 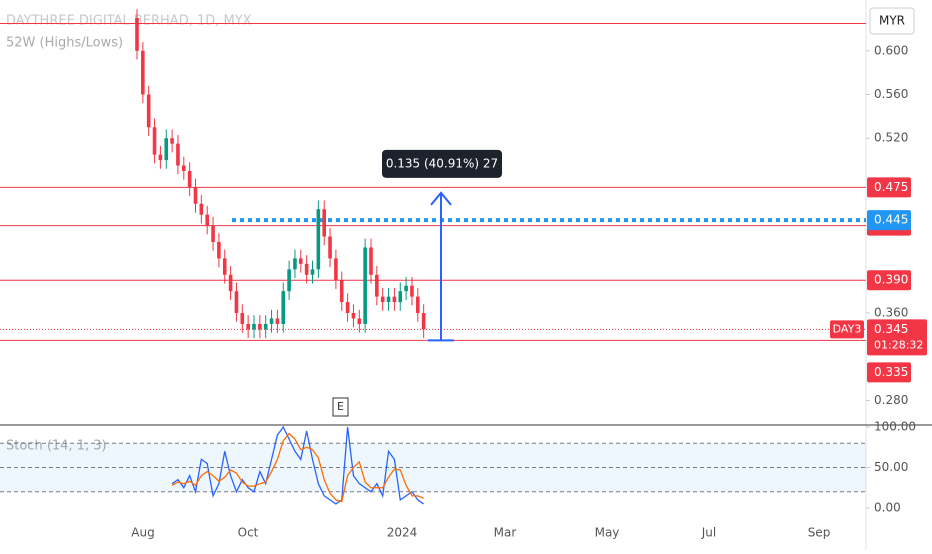 I want to click on currency: MYR, so click(x=892, y=21).